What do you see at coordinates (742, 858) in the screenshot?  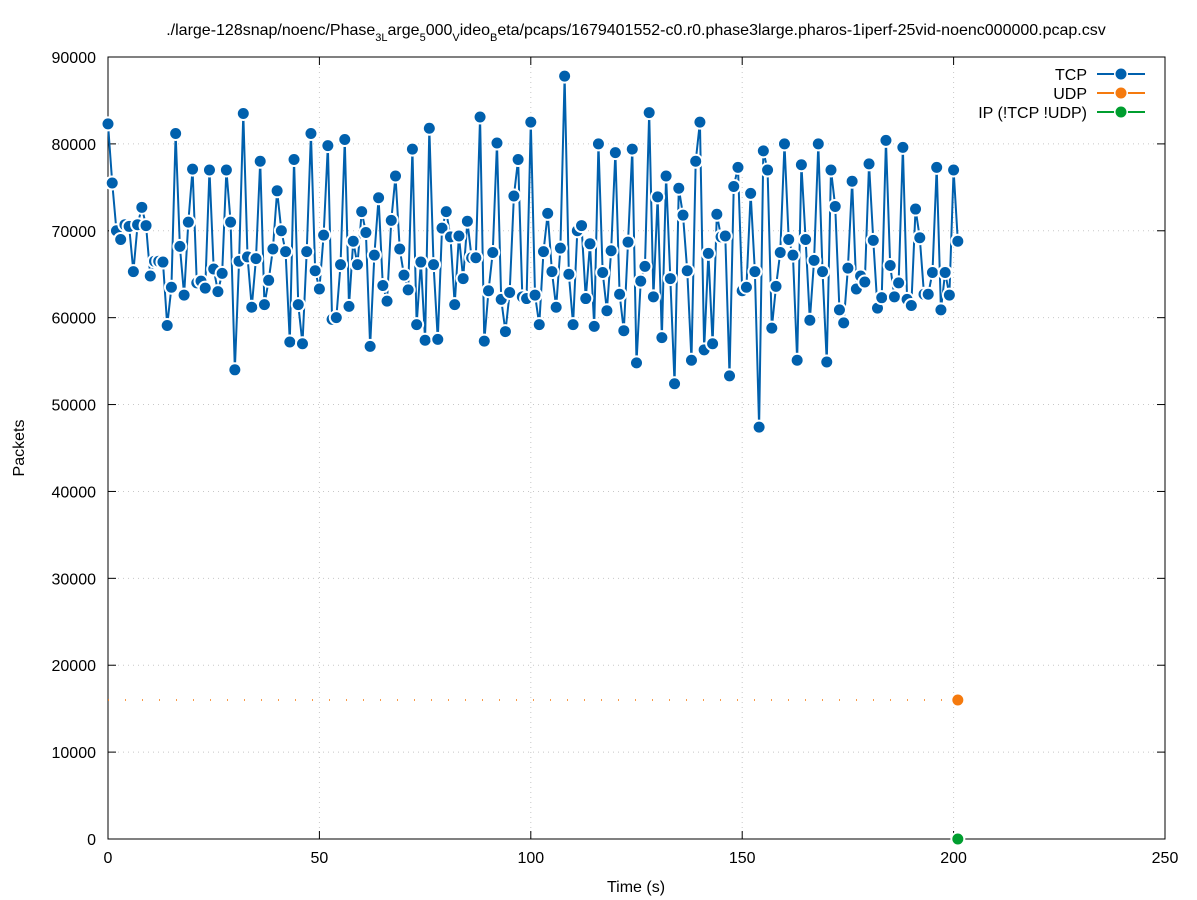 I see `x-tick-label: 150` at bounding box center [742, 858].